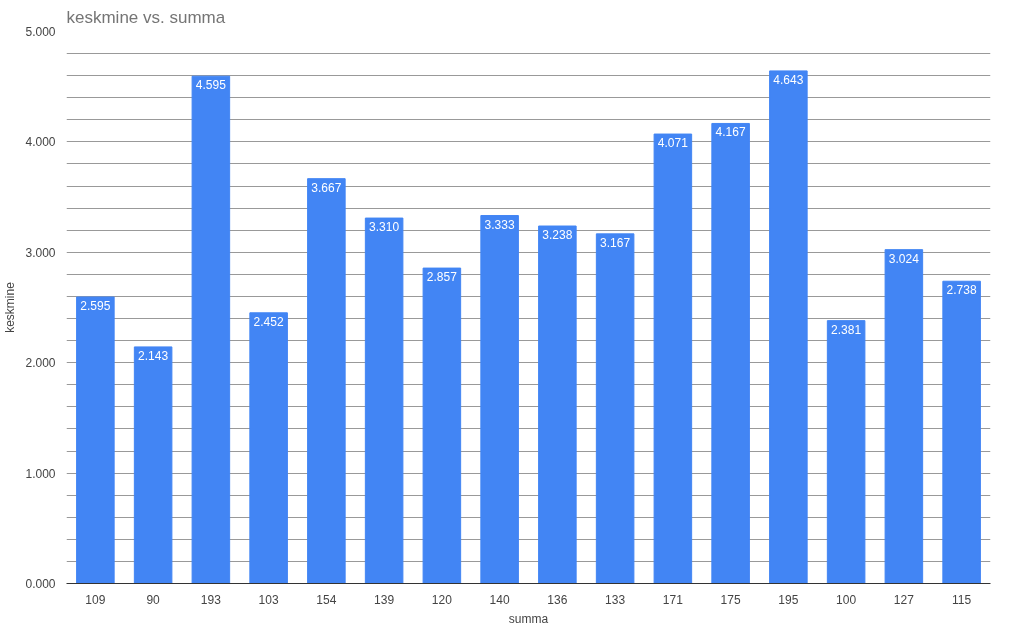 The height and width of the screenshot is (633, 1024). Describe the element at coordinates (557, 599) in the screenshot. I see `x-tick-label: 136` at that location.